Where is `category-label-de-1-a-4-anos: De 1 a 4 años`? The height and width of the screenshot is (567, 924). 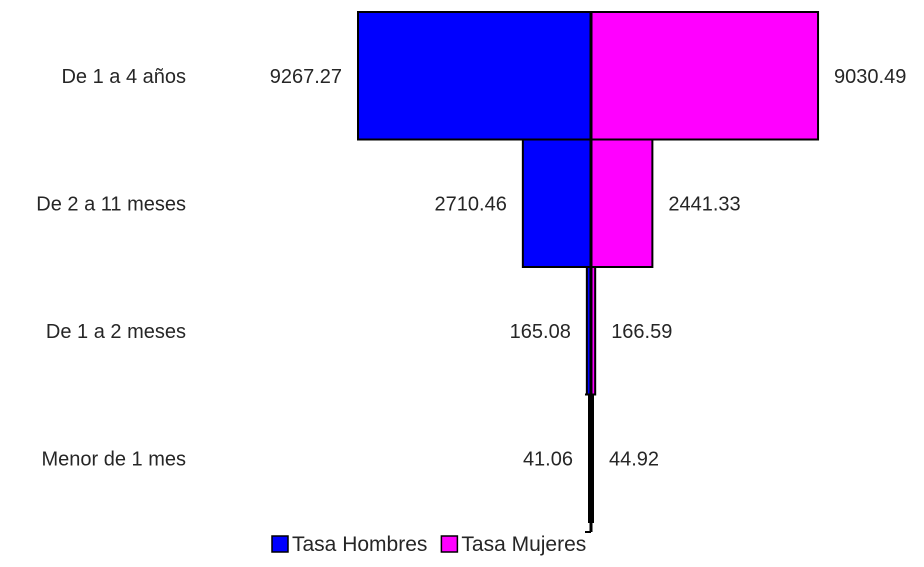
category-label-de-1-a-4-anos: De 1 a 4 años is located at coordinates (123, 77).